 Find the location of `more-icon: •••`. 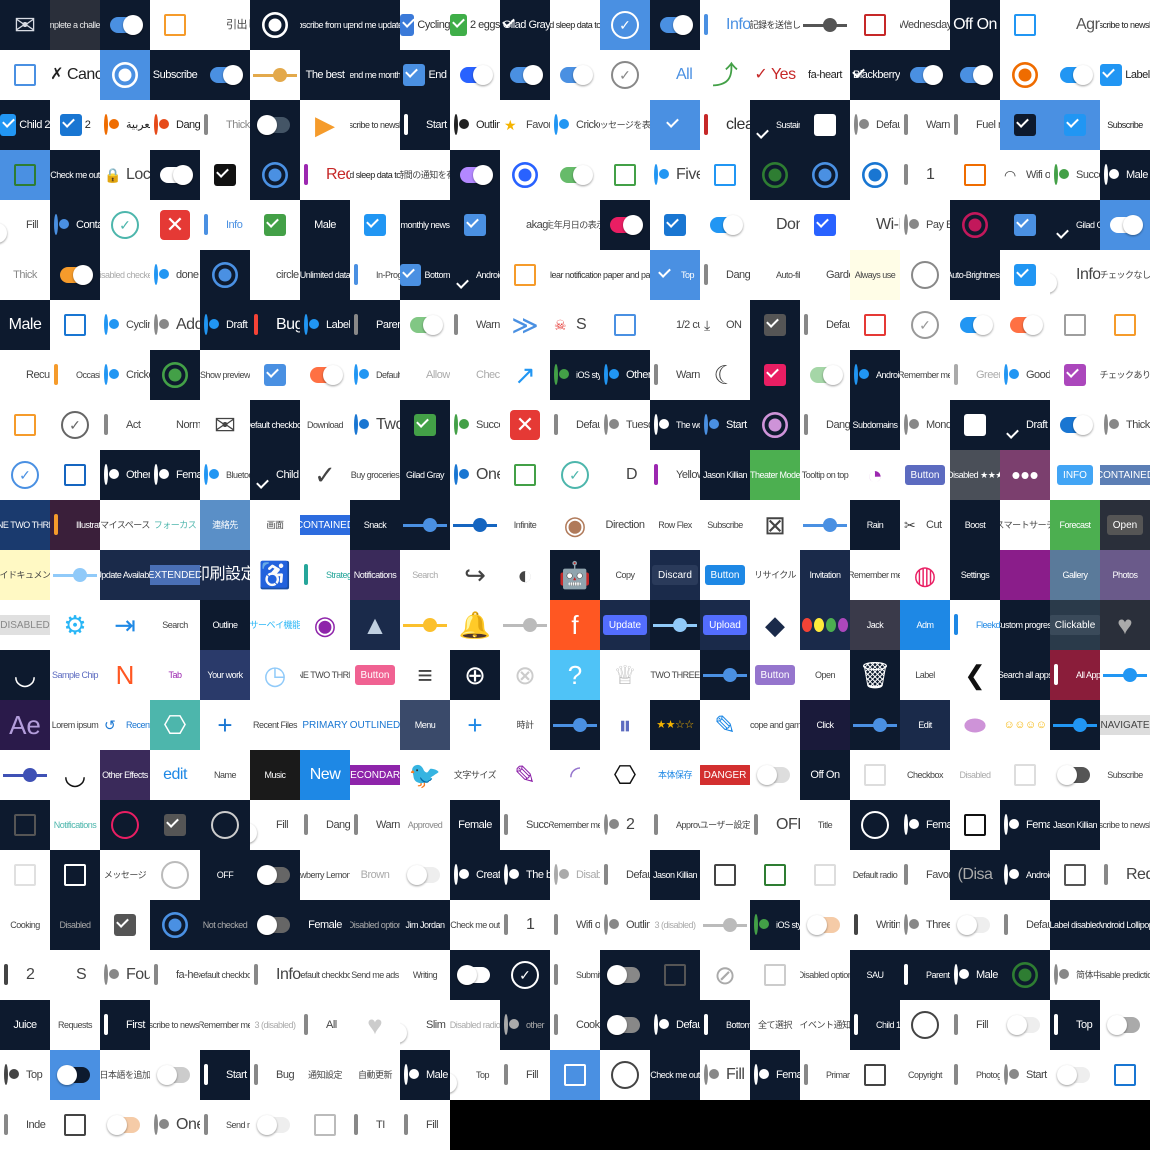

more-icon: ••• is located at coordinates (1025, 475).